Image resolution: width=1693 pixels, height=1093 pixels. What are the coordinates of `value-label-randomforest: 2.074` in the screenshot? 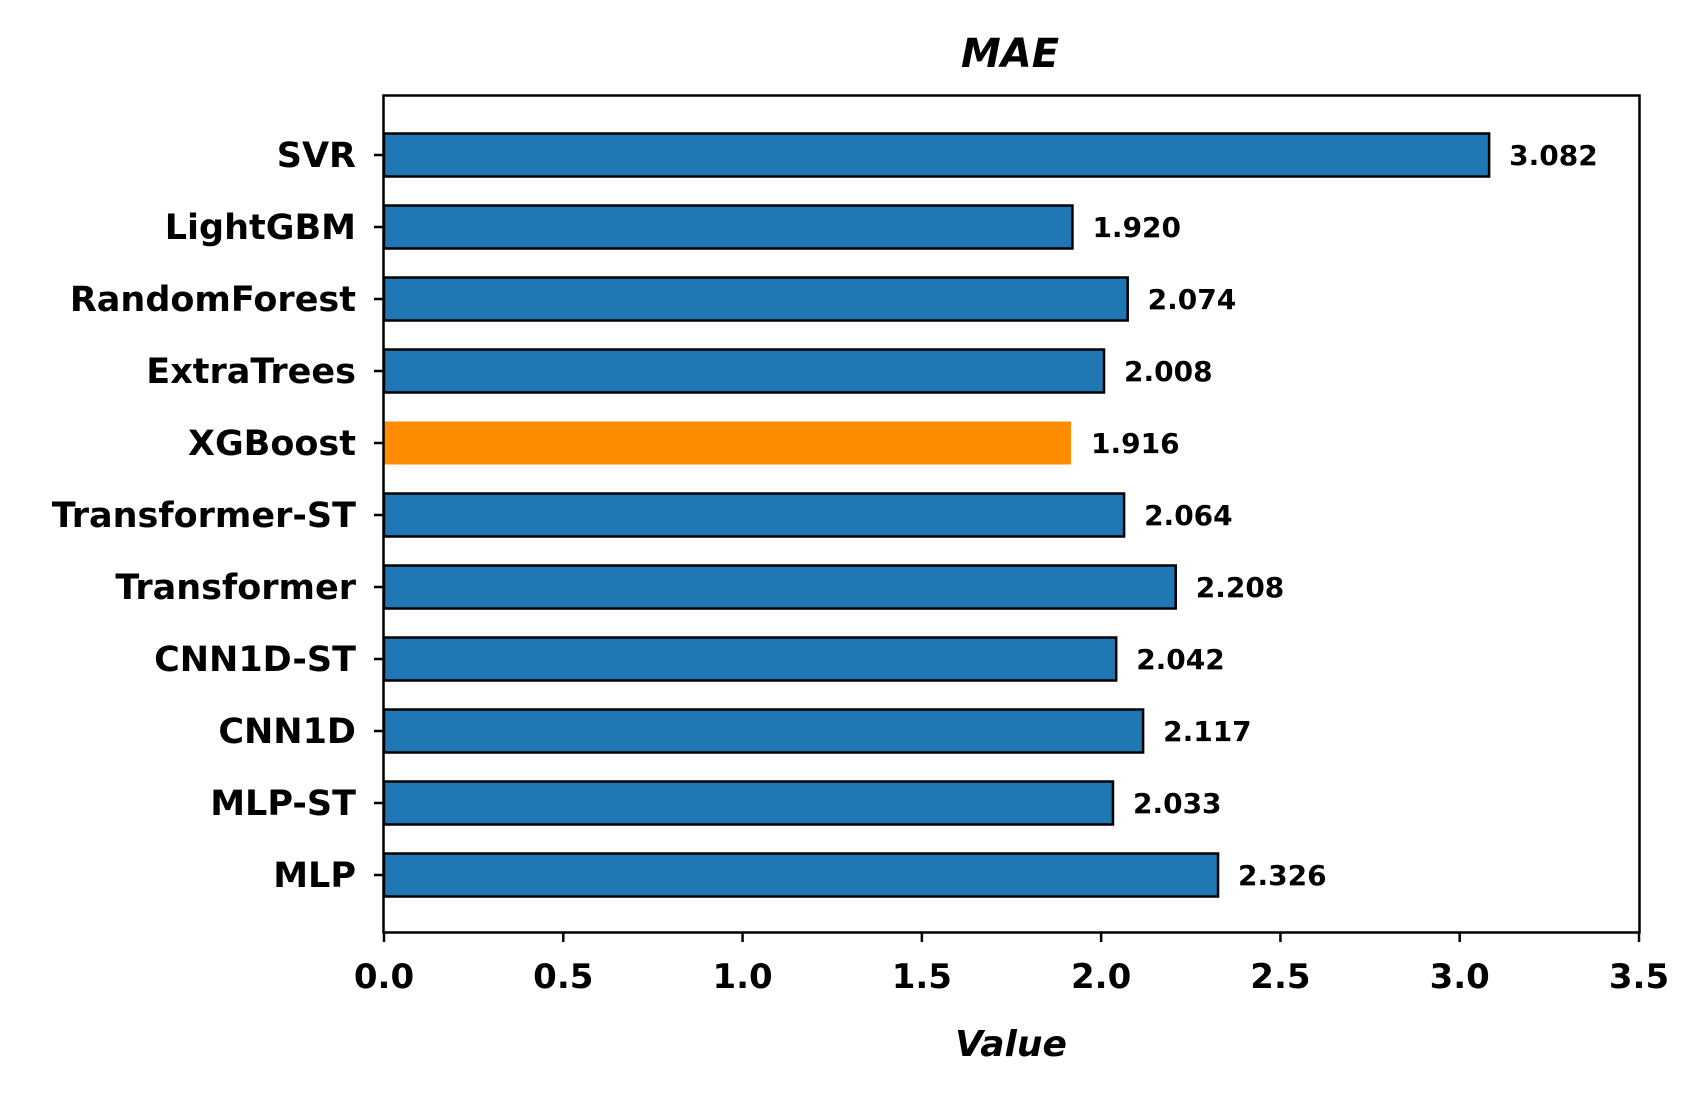 It's located at (1192, 299).